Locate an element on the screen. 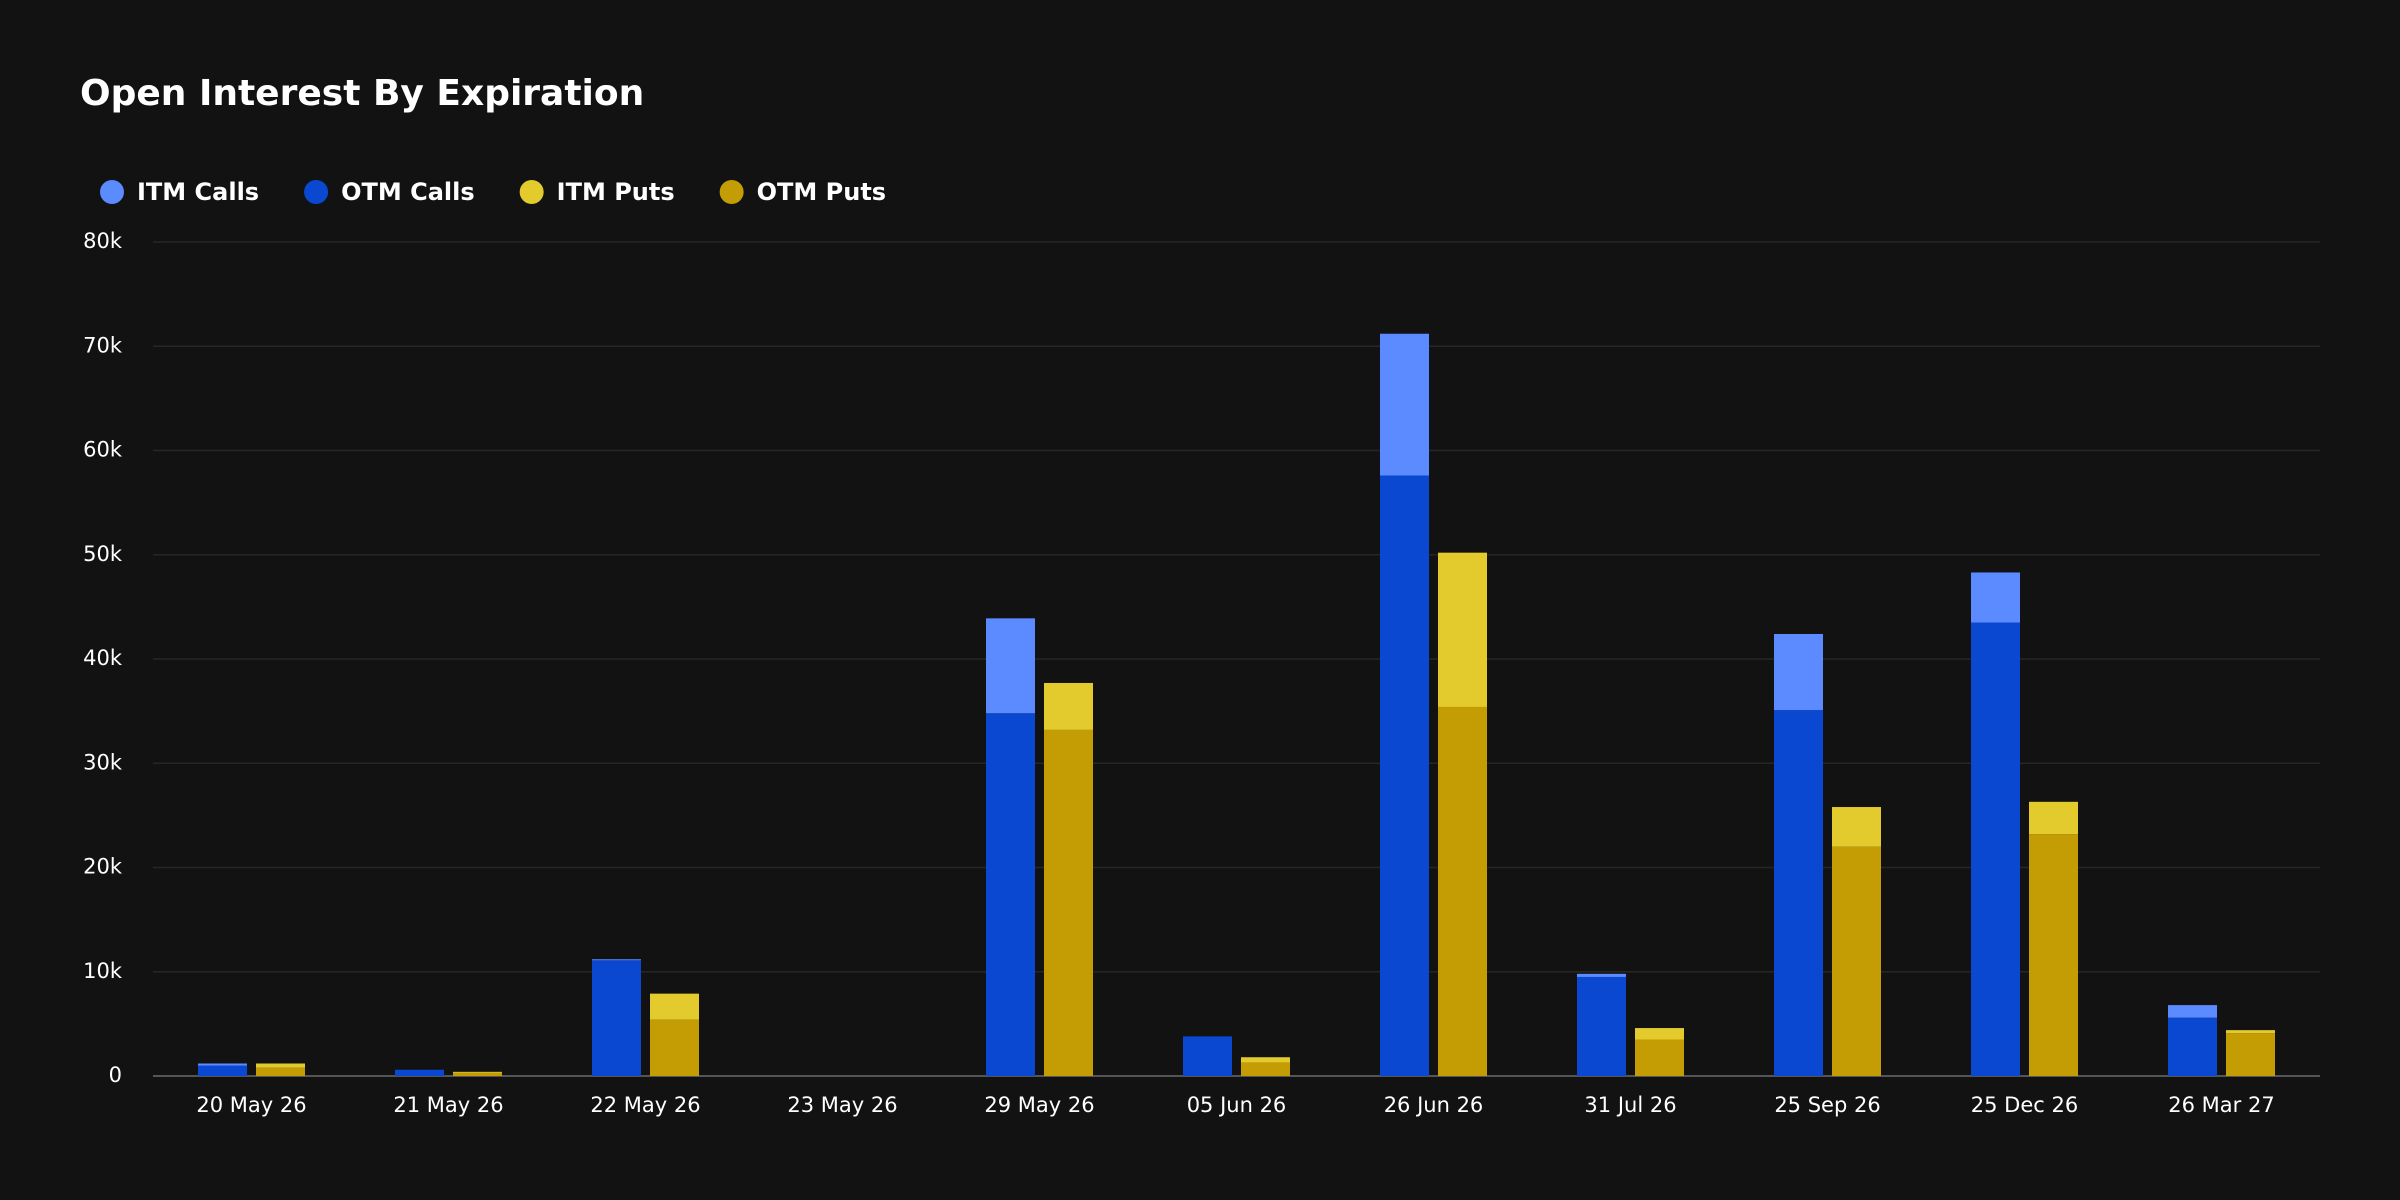 This screenshot has height=1200, width=2400. legend-label: ITM Calls is located at coordinates (198, 192).